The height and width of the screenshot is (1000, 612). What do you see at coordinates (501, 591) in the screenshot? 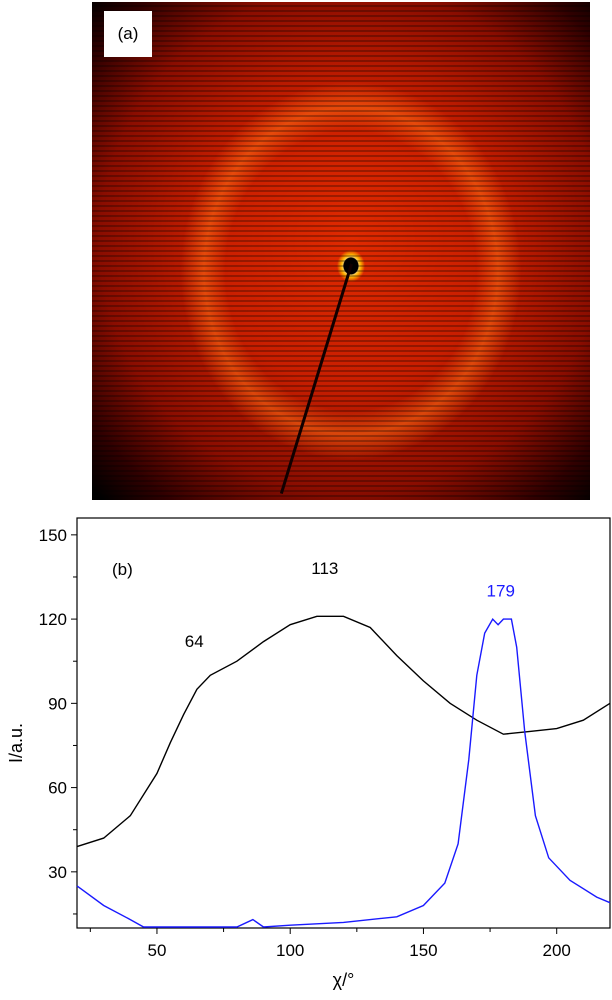
I see `peak-annotation: 179` at bounding box center [501, 591].